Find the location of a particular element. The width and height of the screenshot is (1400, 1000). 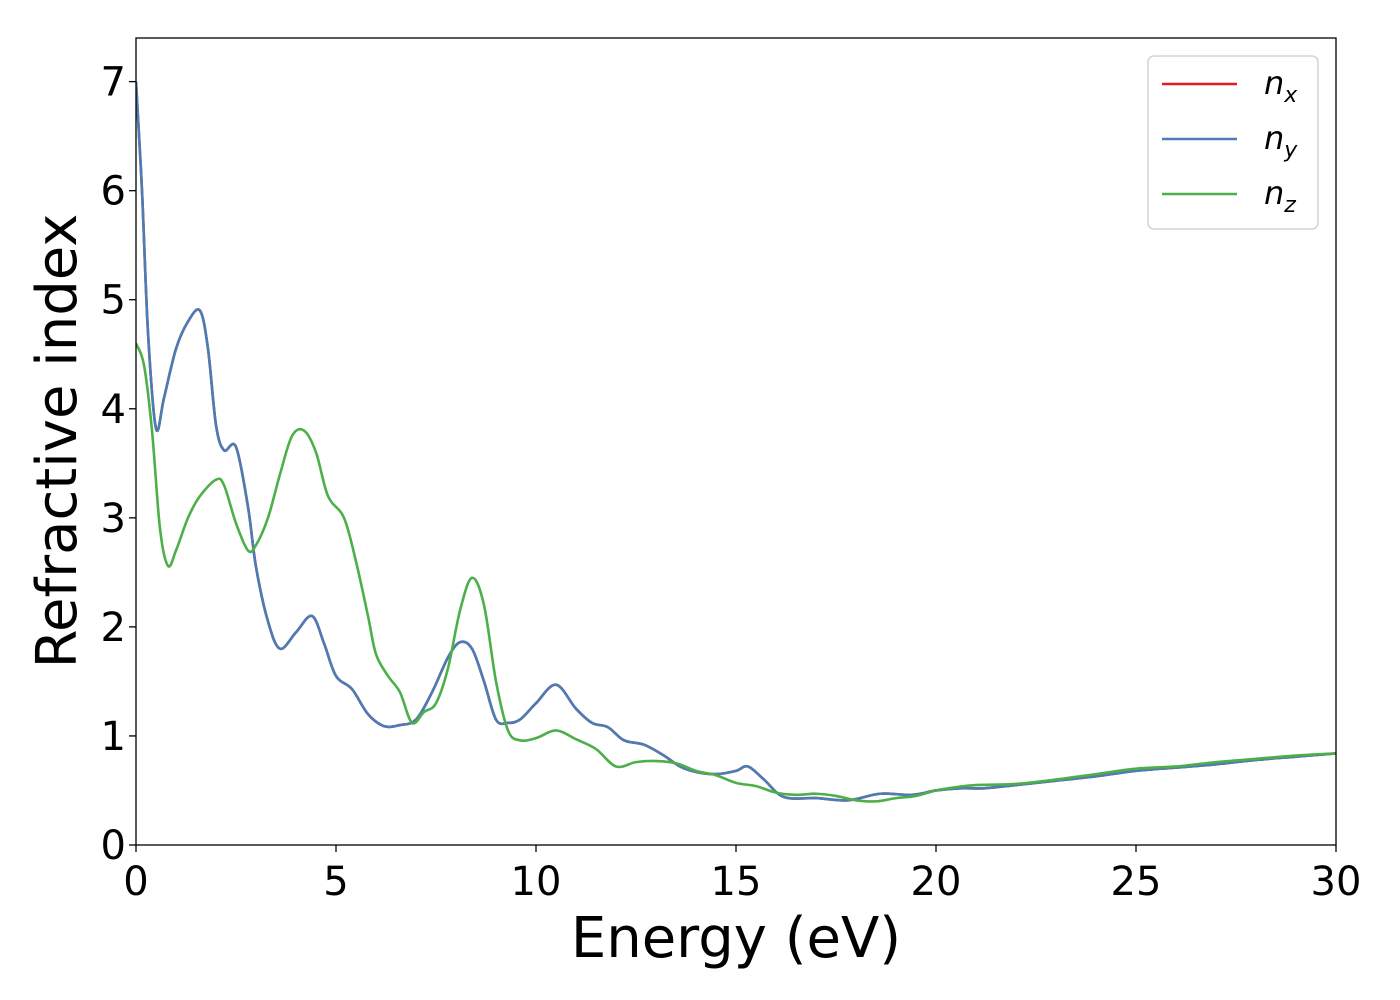

legend-label-nx: nx is located at coordinates (1281, 86).